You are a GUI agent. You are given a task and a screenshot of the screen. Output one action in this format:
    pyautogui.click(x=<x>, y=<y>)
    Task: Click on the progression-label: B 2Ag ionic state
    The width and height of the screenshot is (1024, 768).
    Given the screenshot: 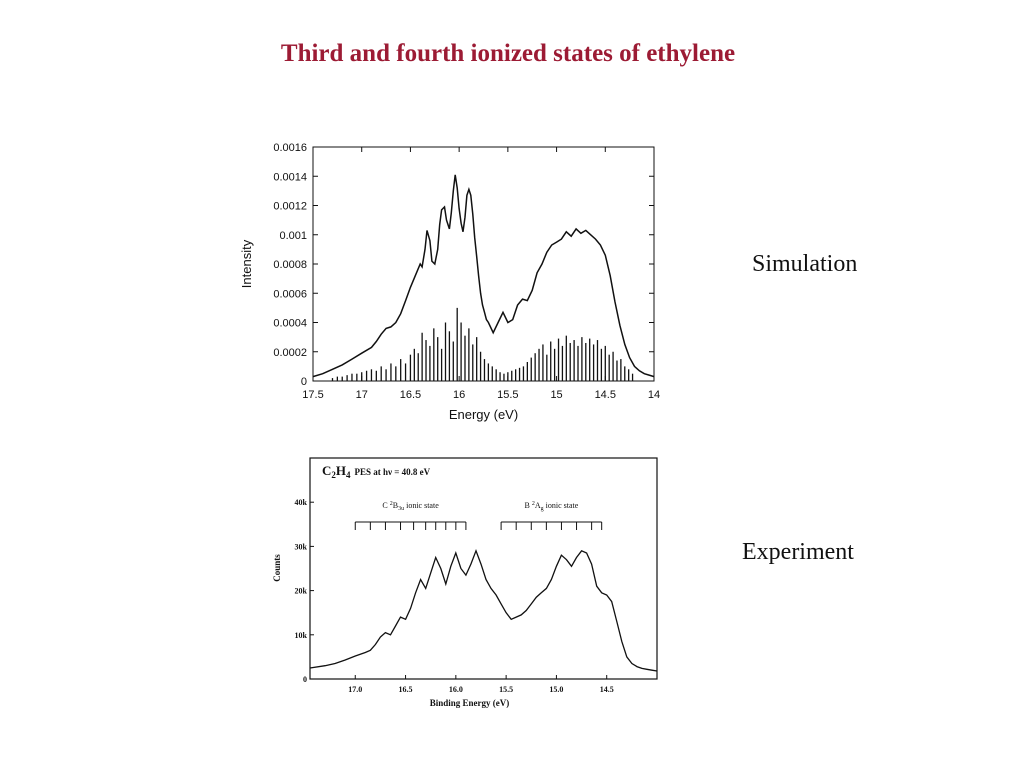 What is the action you would take?
    pyautogui.click(x=552, y=506)
    